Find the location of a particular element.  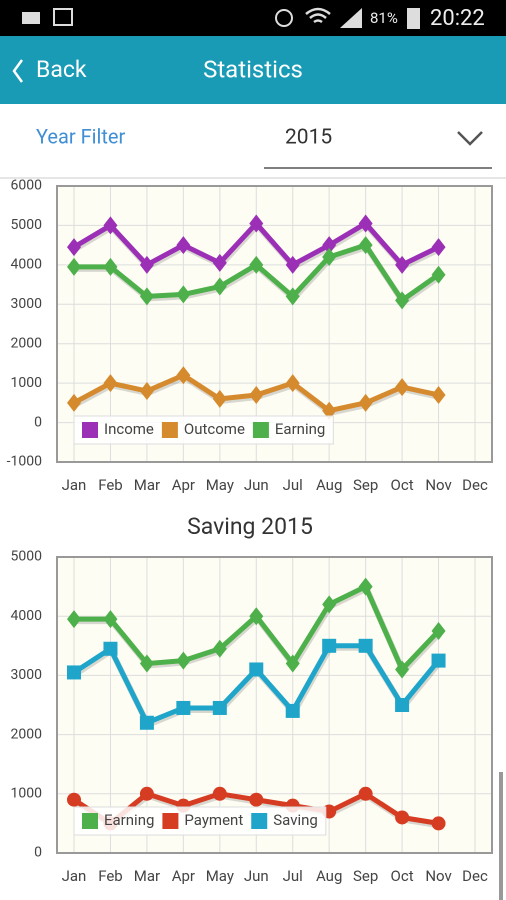

dropdown-arrow is located at coordinates (470, 138).